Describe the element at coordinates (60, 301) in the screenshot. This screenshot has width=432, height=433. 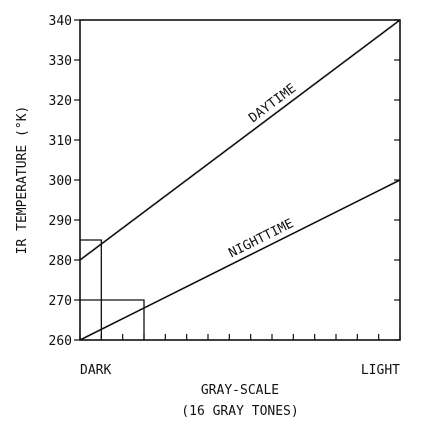
I see `y-tick-label: 270` at that location.